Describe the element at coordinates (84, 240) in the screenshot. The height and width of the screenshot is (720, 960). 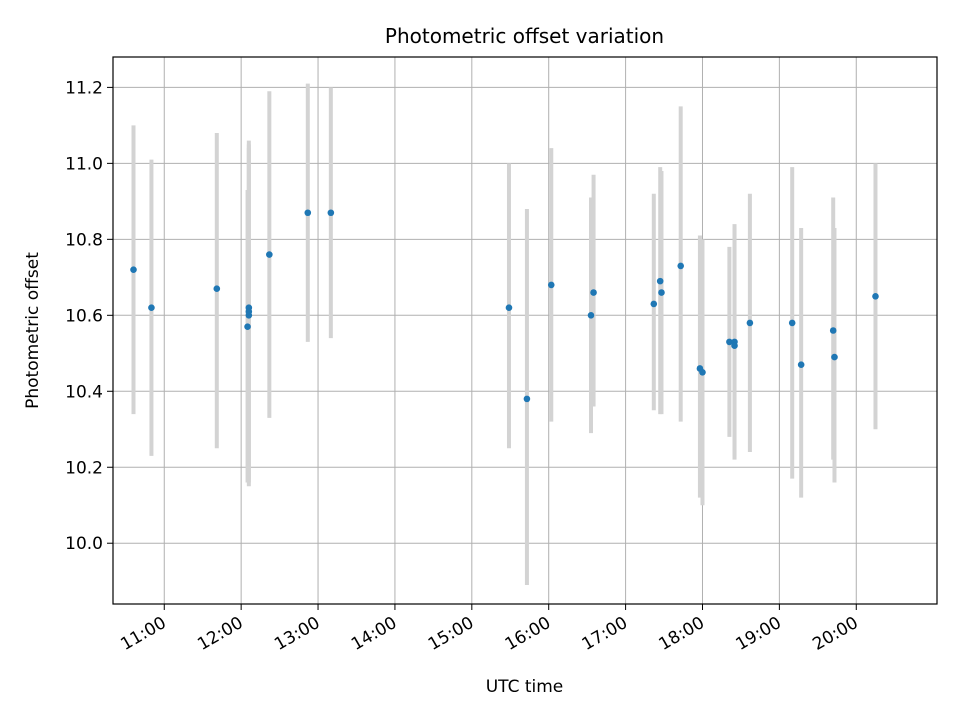
I see `y-tick-label: 10.8` at that location.